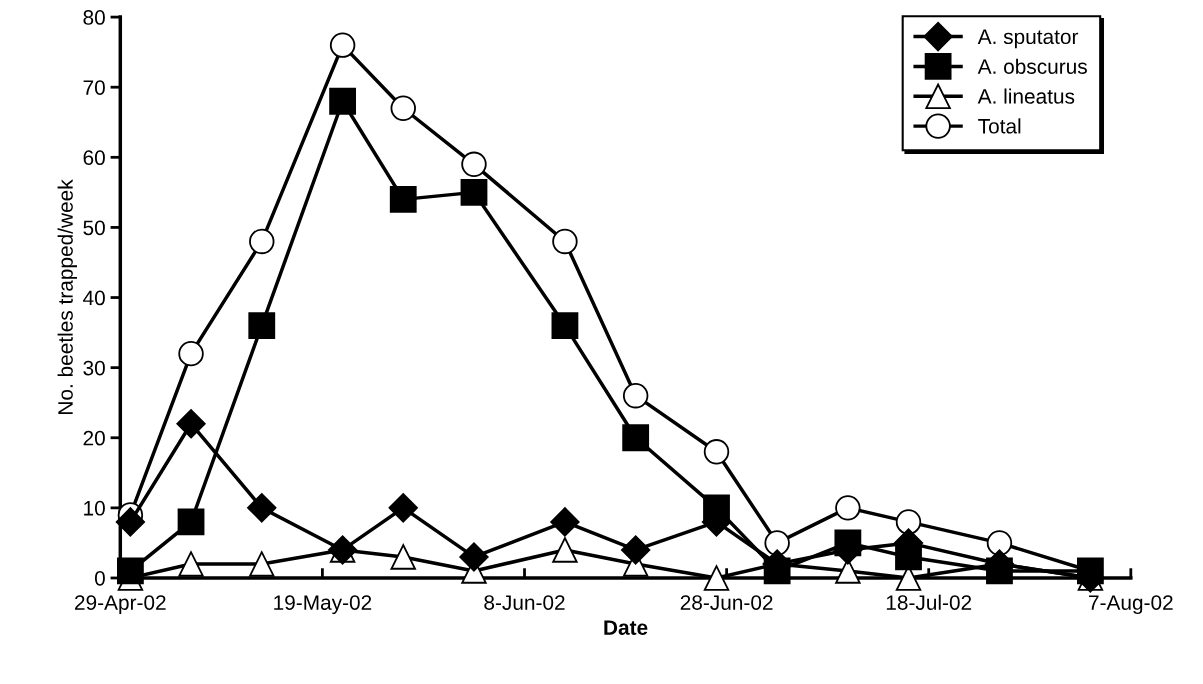 The height and width of the screenshot is (684, 1203). I want to click on y-tick-label: 10, so click(94, 508).